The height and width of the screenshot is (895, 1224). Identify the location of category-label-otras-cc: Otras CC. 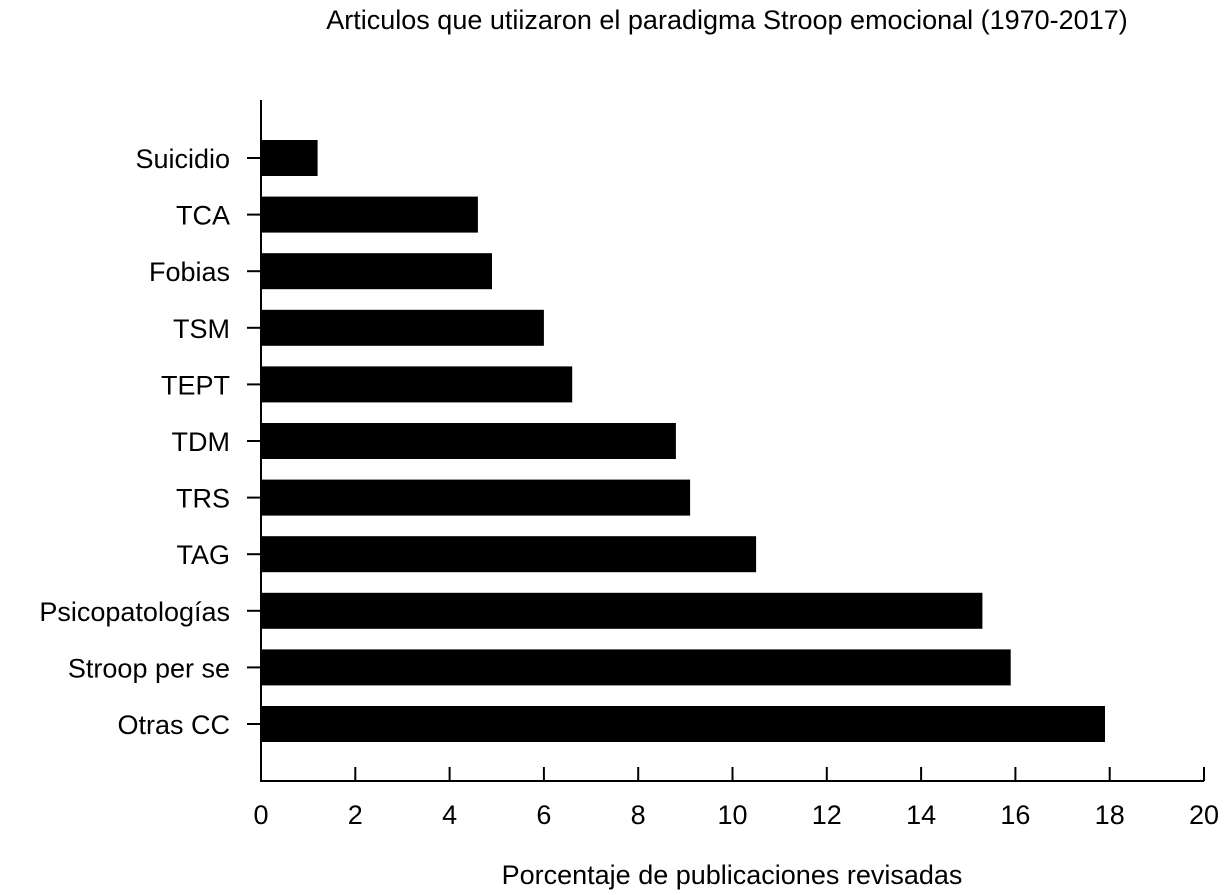
(173, 725).